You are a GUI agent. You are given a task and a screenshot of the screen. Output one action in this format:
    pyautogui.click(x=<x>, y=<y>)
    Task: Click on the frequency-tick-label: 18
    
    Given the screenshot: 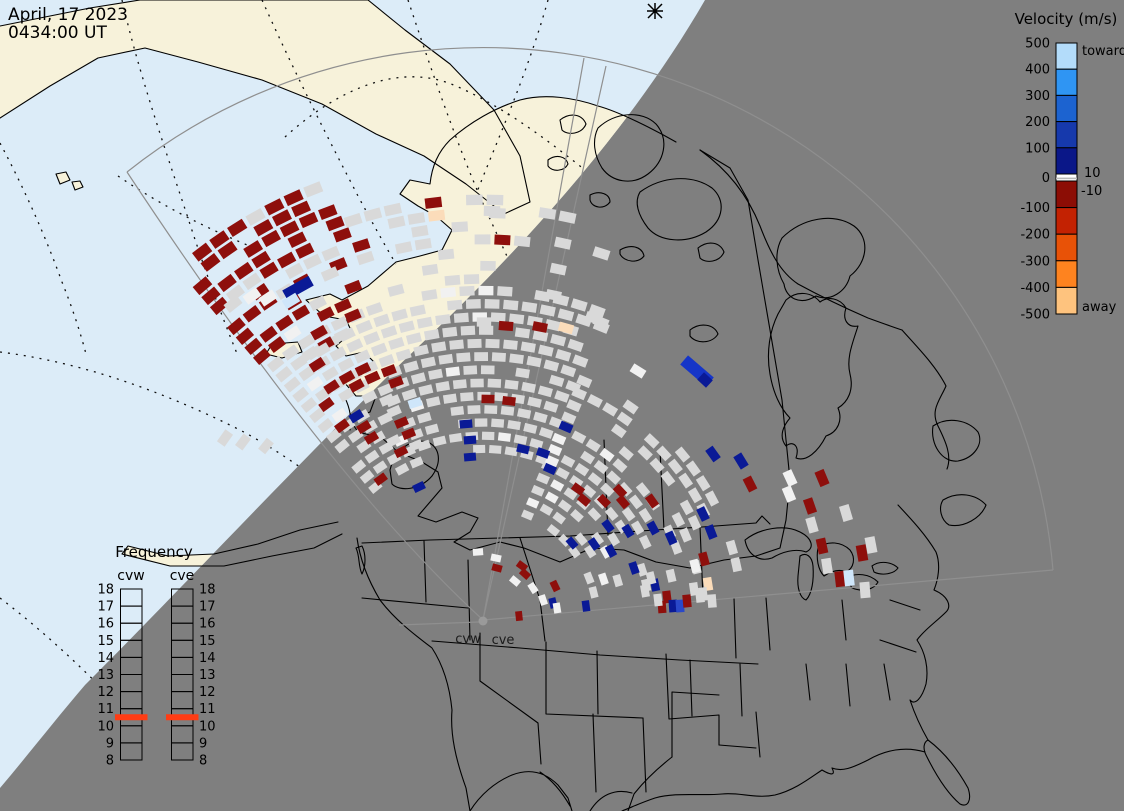 What is the action you would take?
    pyautogui.click(x=105, y=590)
    